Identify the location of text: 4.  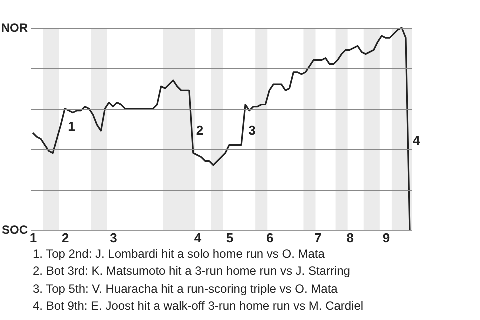
(416, 140).